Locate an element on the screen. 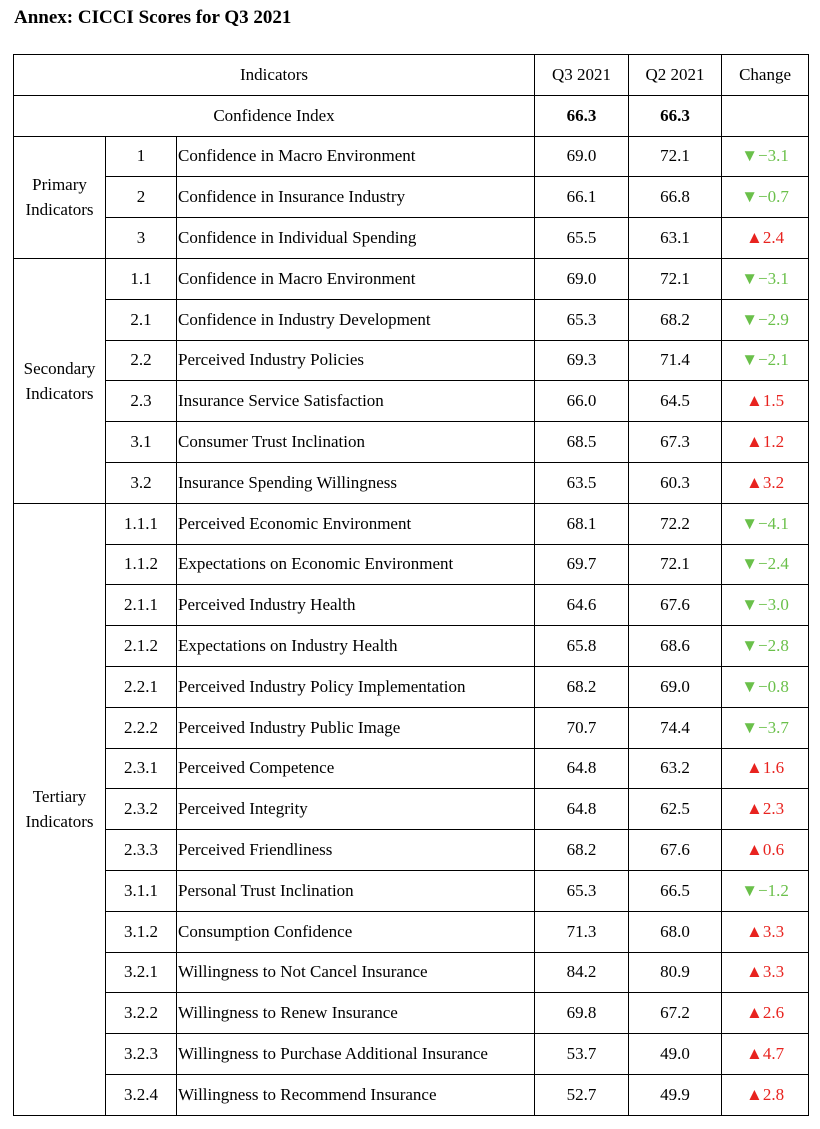 The height and width of the screenshot is (1129, 820). change-value: −3.1 is located at coordinates (773, 156).